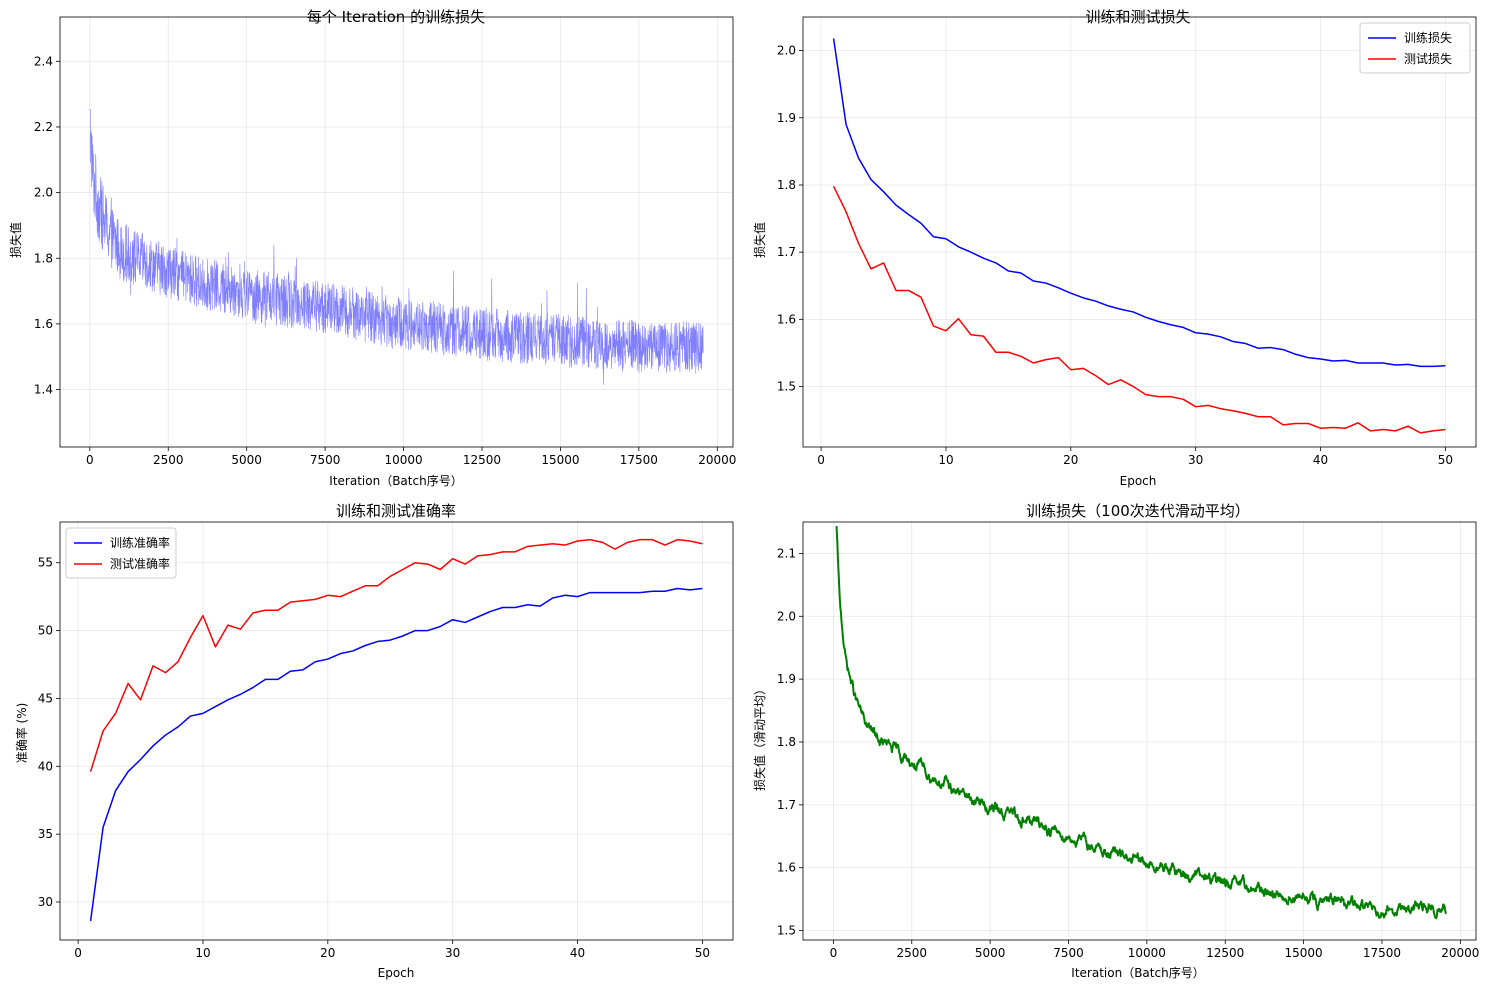 The width and height of the screenshot is (1486, 989). I want to click on moving-avg-ytick-label-5: 2.0, so click(786, 616).